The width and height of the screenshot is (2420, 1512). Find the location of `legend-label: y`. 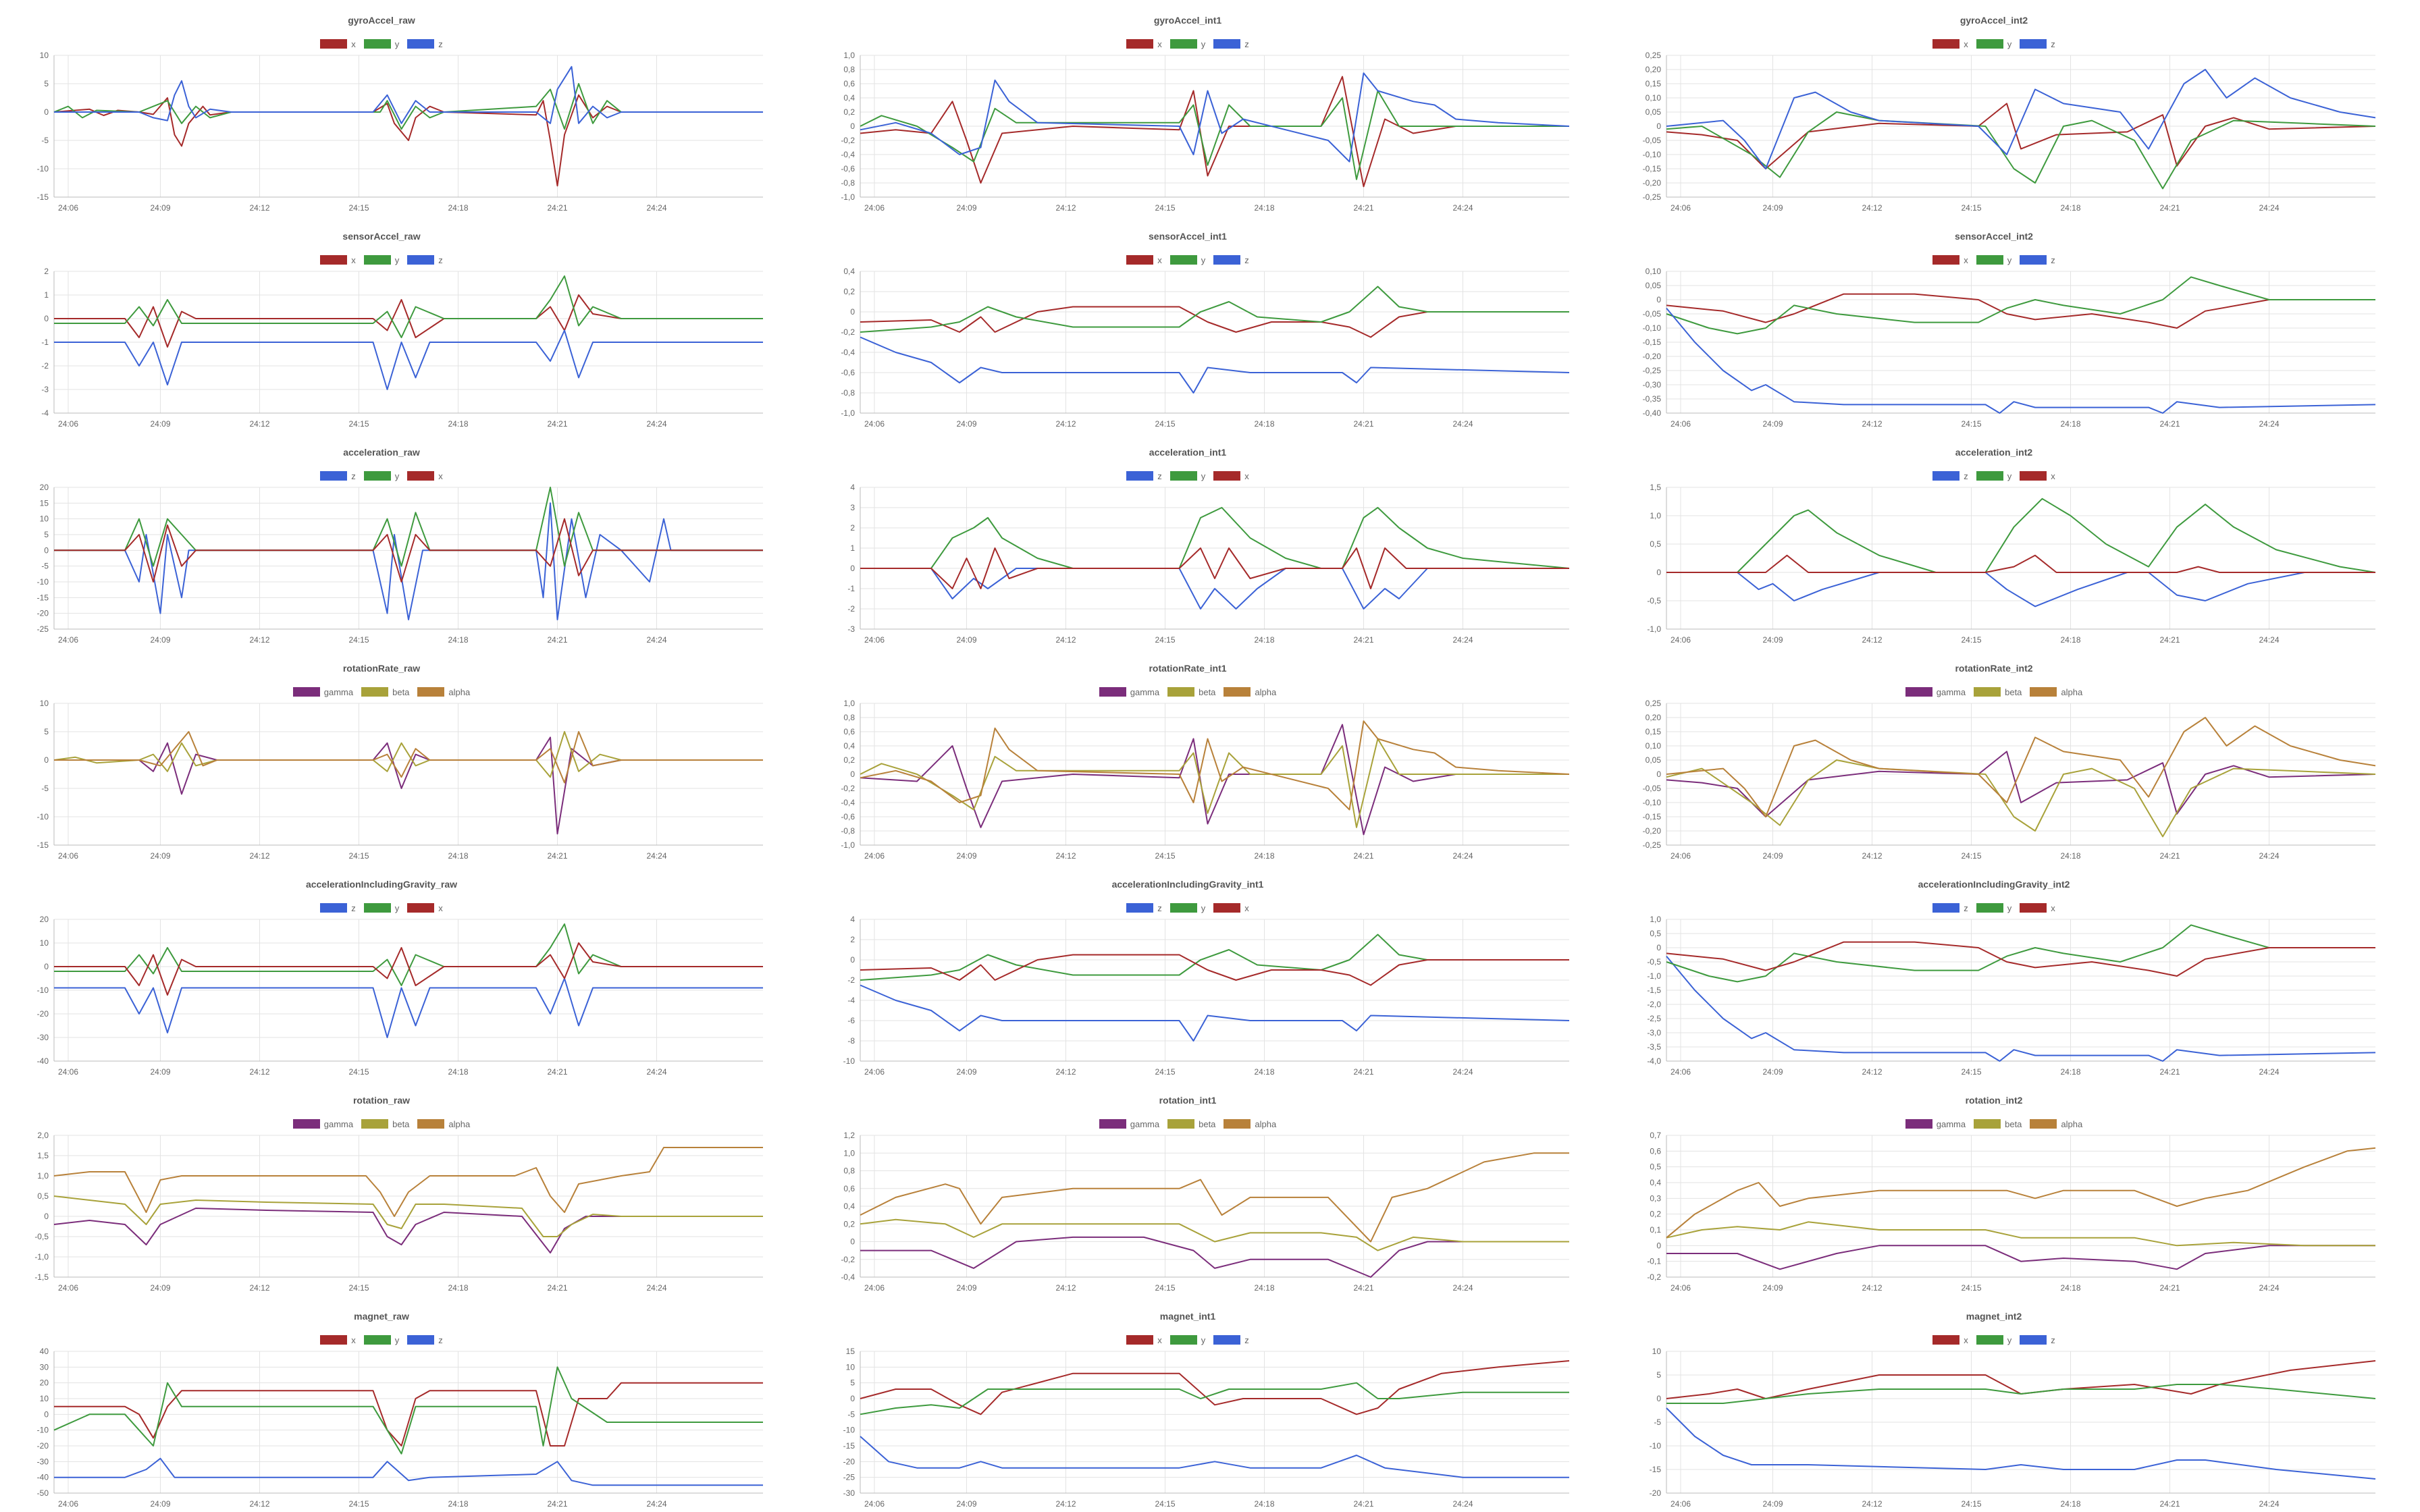

legend-label: y is located at coordinates (2009, 43).